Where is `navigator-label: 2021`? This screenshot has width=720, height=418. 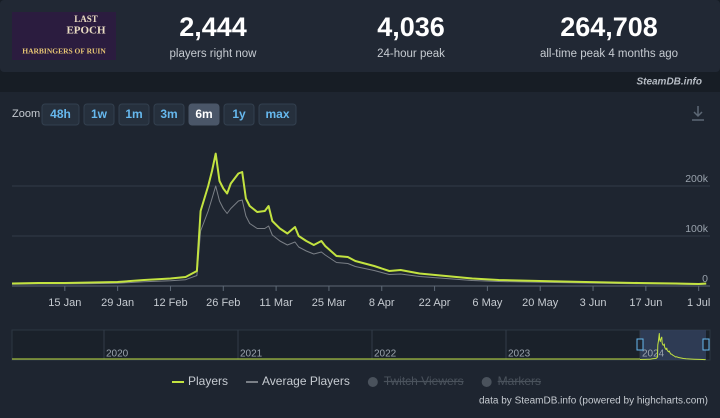
navigator-label: 2021 is located at coordinates (251, 354).